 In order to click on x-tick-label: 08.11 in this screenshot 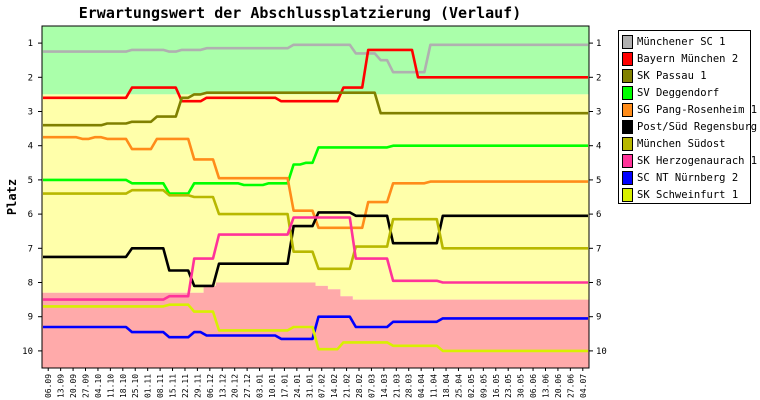, I will do `click(160, 386)`.